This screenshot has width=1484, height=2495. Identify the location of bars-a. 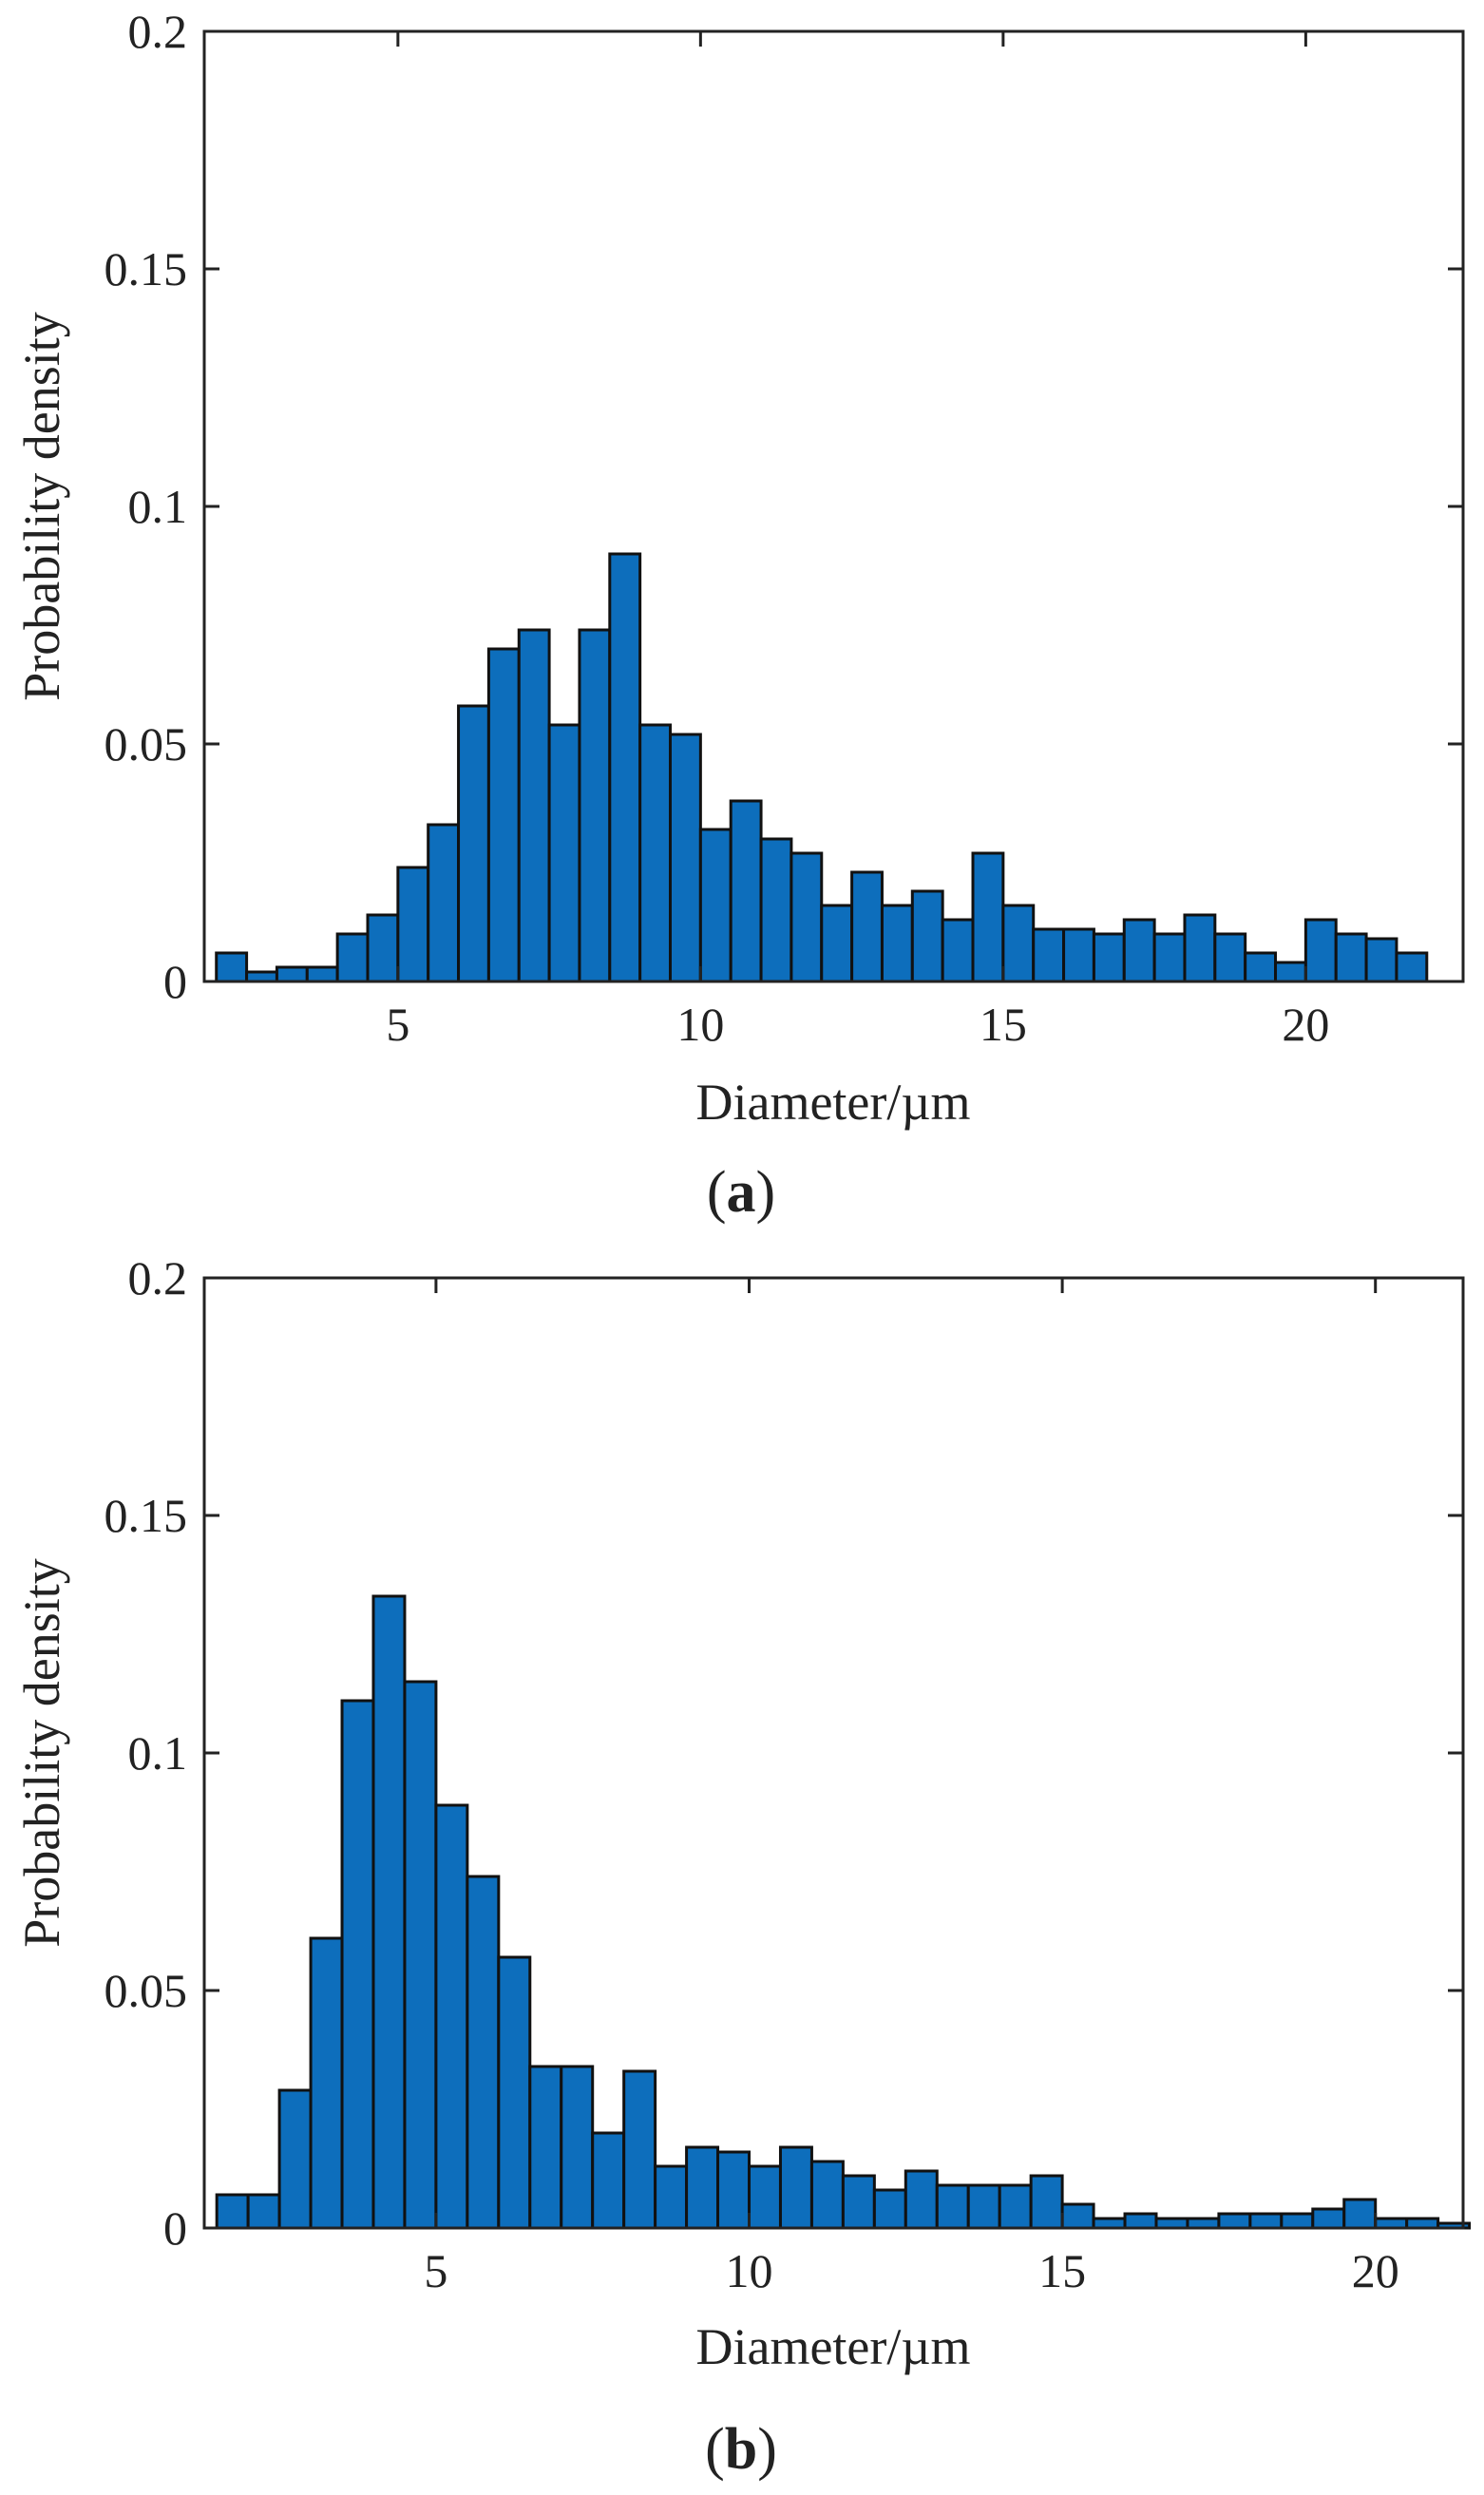
(822, 767).